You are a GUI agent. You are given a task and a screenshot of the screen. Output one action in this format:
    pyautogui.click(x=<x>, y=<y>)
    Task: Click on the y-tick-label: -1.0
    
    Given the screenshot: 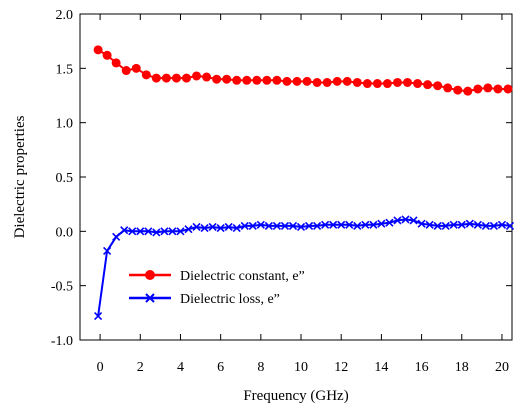 What is the action you would take?
    pyautogui.click(x=62, y=341)
    